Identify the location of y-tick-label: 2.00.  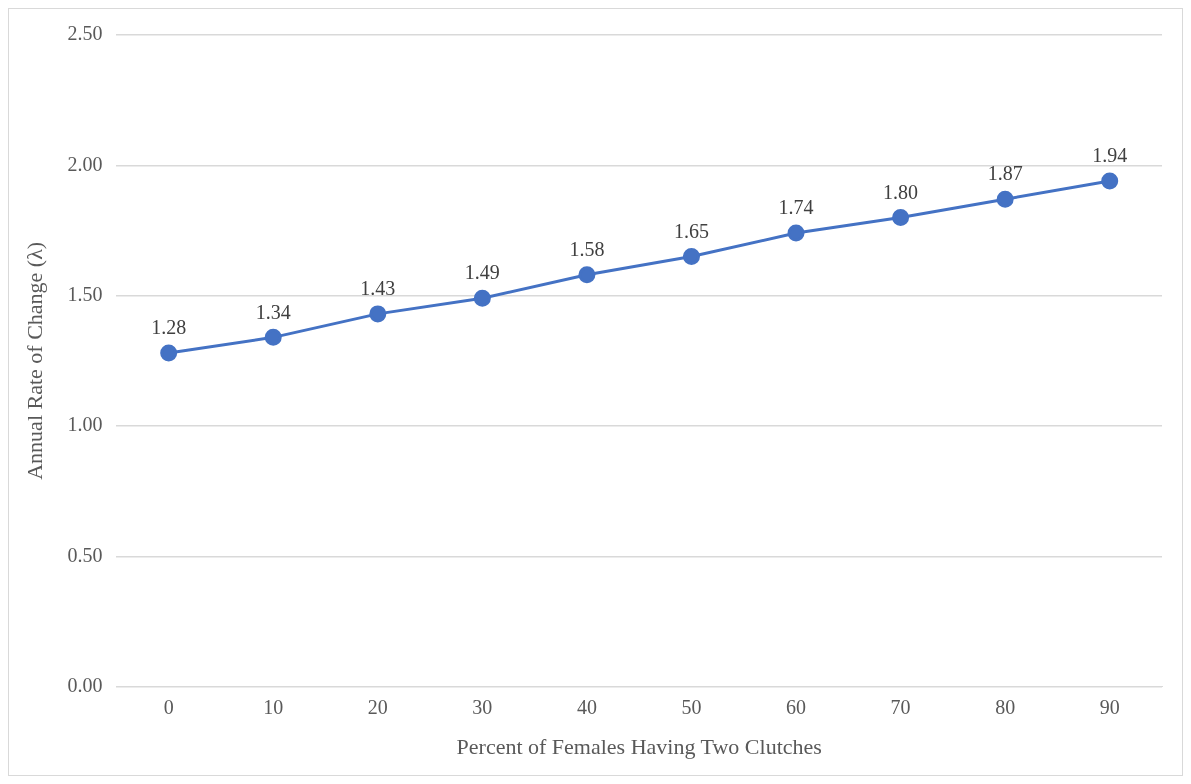
(85, 163).